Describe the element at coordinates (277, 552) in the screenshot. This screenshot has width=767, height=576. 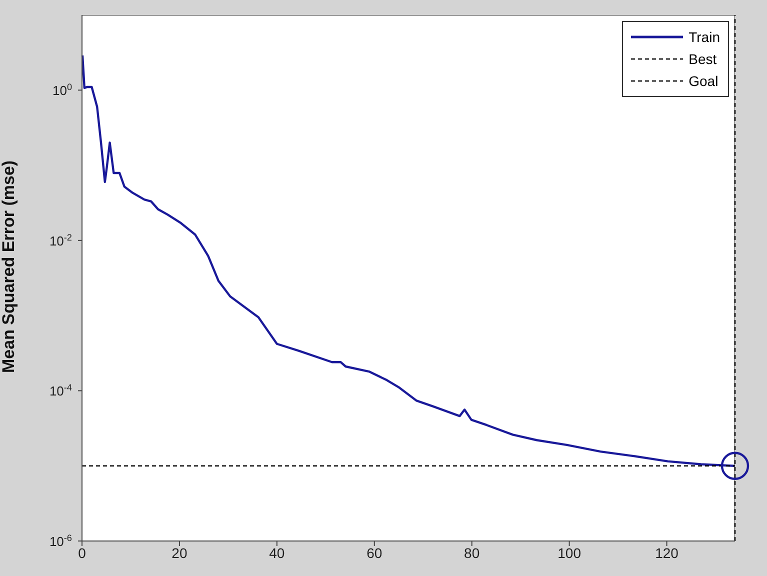
I see `x-tick-label: 40` at that location.